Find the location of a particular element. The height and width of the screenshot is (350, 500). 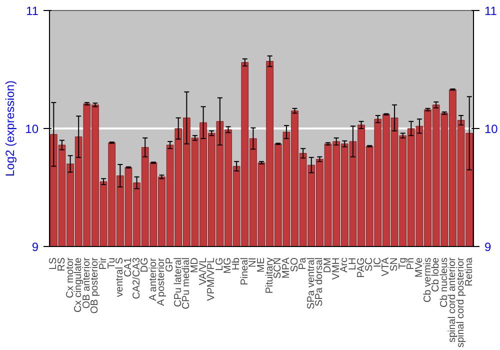

y2-tick-label: 10 is located at coordinates (491, 129).